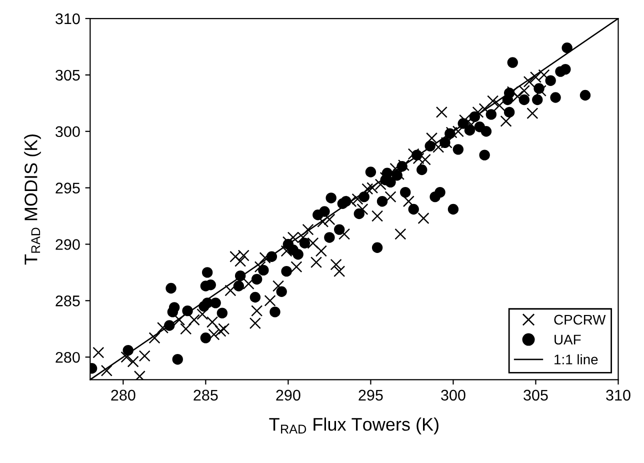 The image size is (644, 463). I want to click on legend-label: UAF, so click(567, 339).